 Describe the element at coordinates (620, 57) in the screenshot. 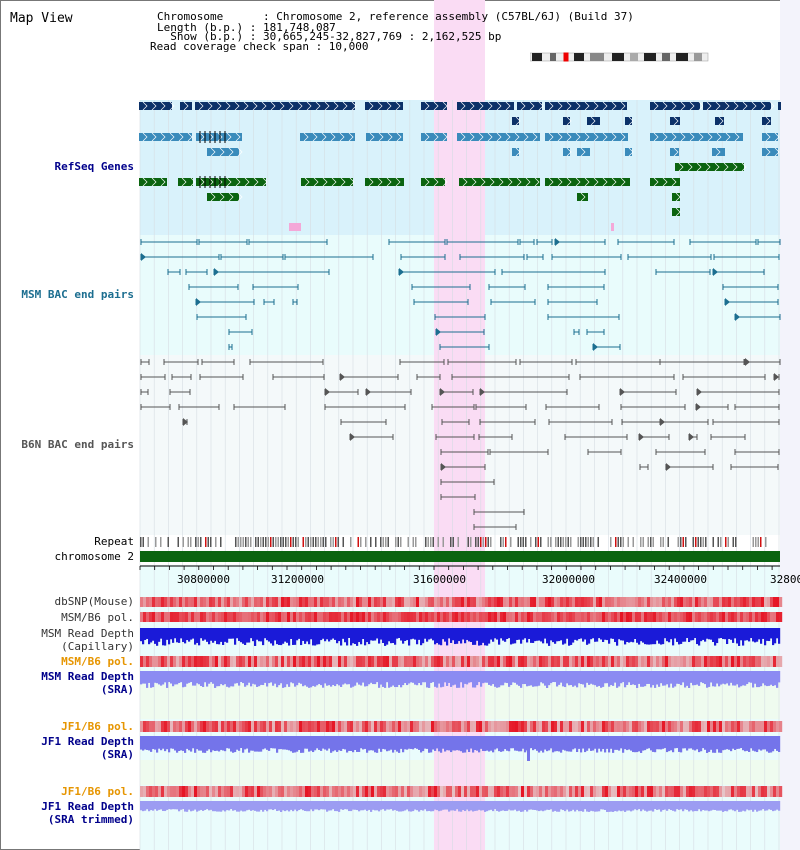

I see `chromosome-ideogram` at that location.